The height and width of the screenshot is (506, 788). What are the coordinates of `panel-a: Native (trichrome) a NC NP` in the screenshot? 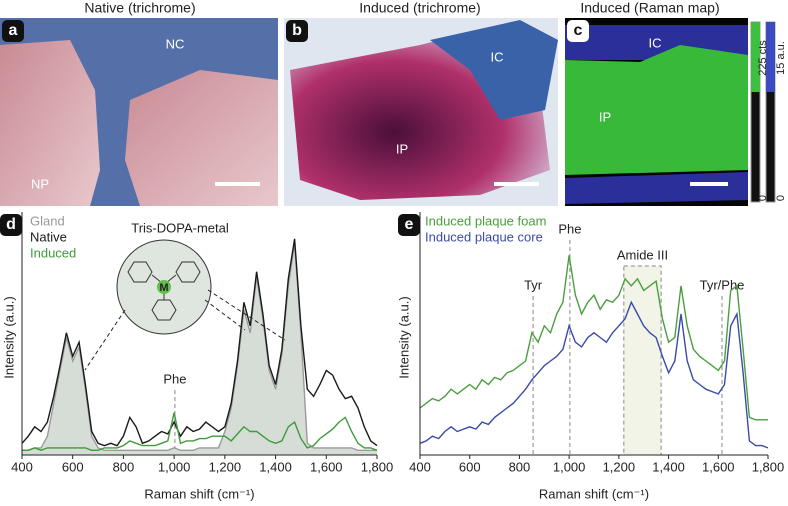 It's located at (139, 103).